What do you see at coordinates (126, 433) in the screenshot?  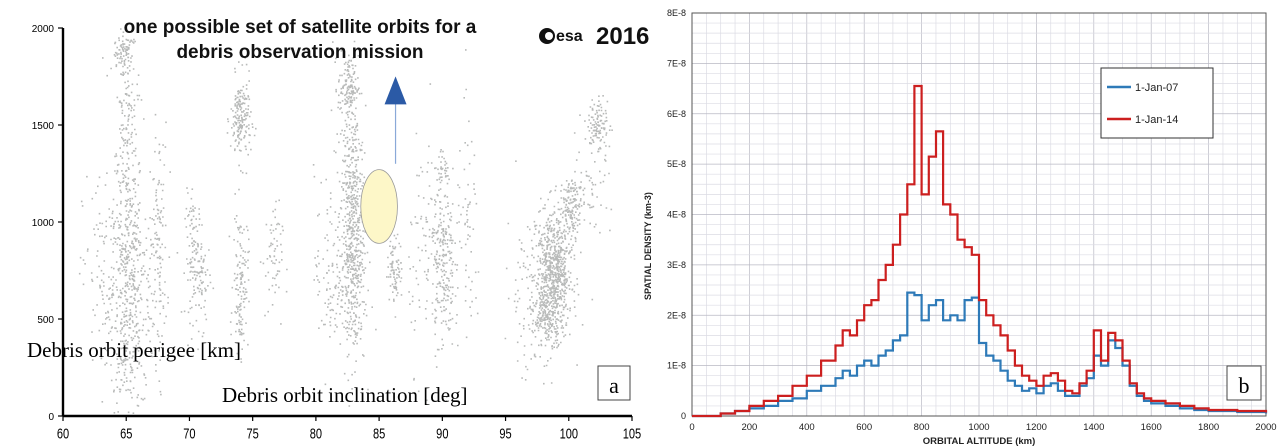 I see `x-tick-label-1: 65` at bounding box center [126, 433].